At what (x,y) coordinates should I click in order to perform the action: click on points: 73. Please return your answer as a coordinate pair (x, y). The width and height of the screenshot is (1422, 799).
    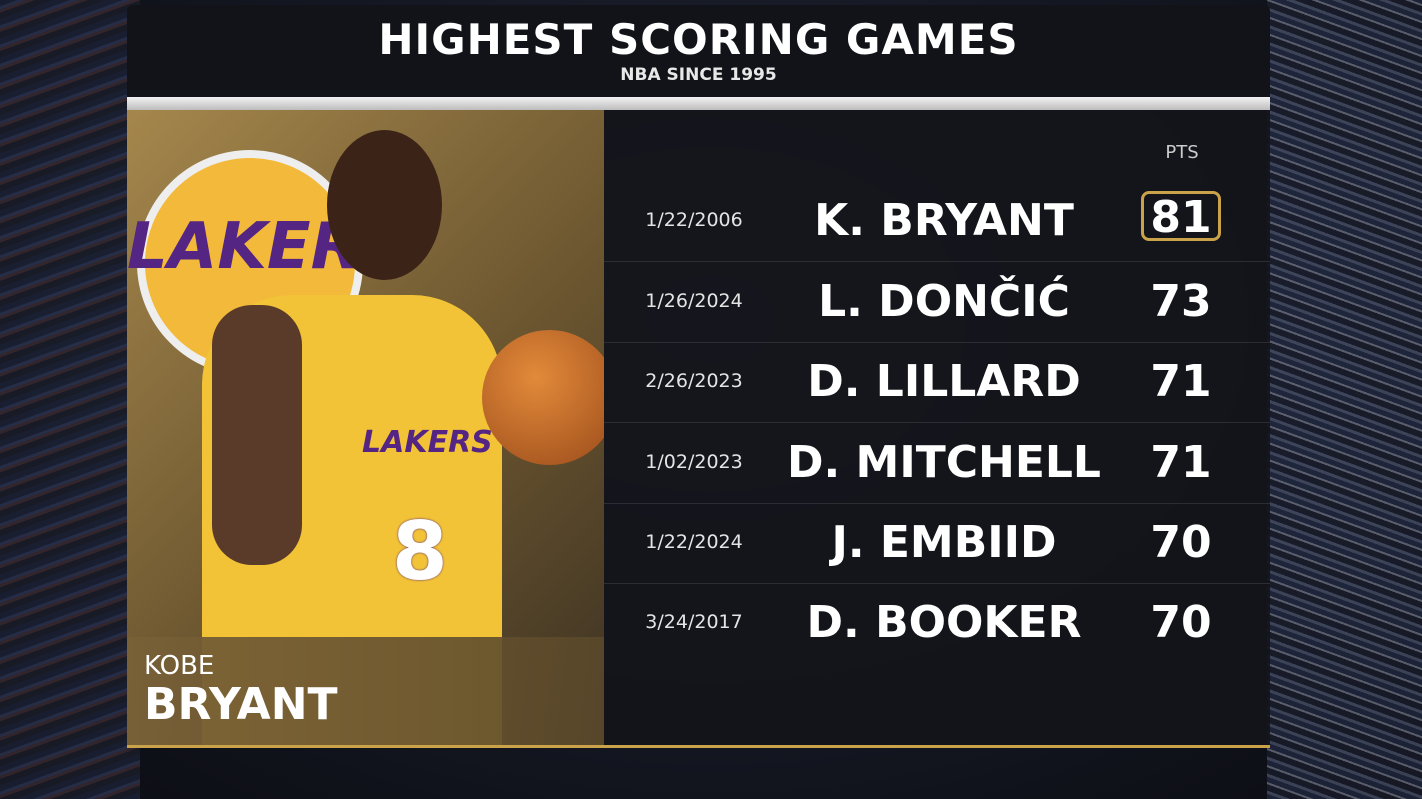
    Looking at the image, I should click on (1181, 301).